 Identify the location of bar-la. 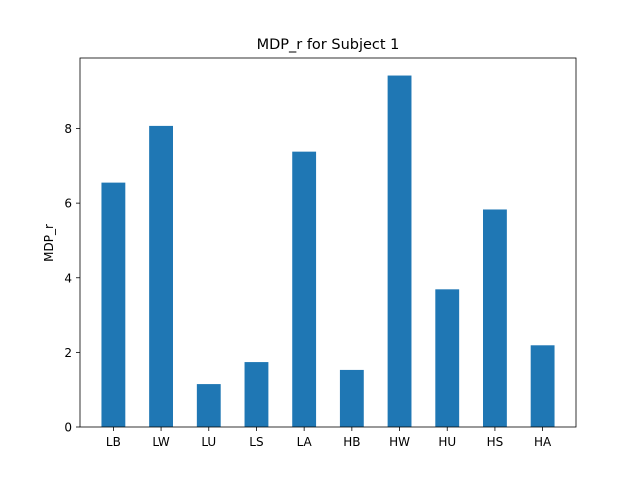
(304, 289).